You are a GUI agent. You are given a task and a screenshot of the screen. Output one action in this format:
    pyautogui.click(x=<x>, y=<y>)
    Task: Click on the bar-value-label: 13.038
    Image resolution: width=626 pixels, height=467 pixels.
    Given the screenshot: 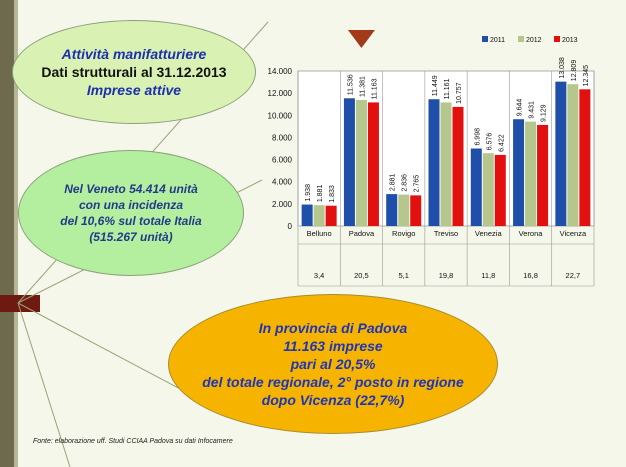 What is the action you would take?
    pyautogui.click(x=562, y=68)
    